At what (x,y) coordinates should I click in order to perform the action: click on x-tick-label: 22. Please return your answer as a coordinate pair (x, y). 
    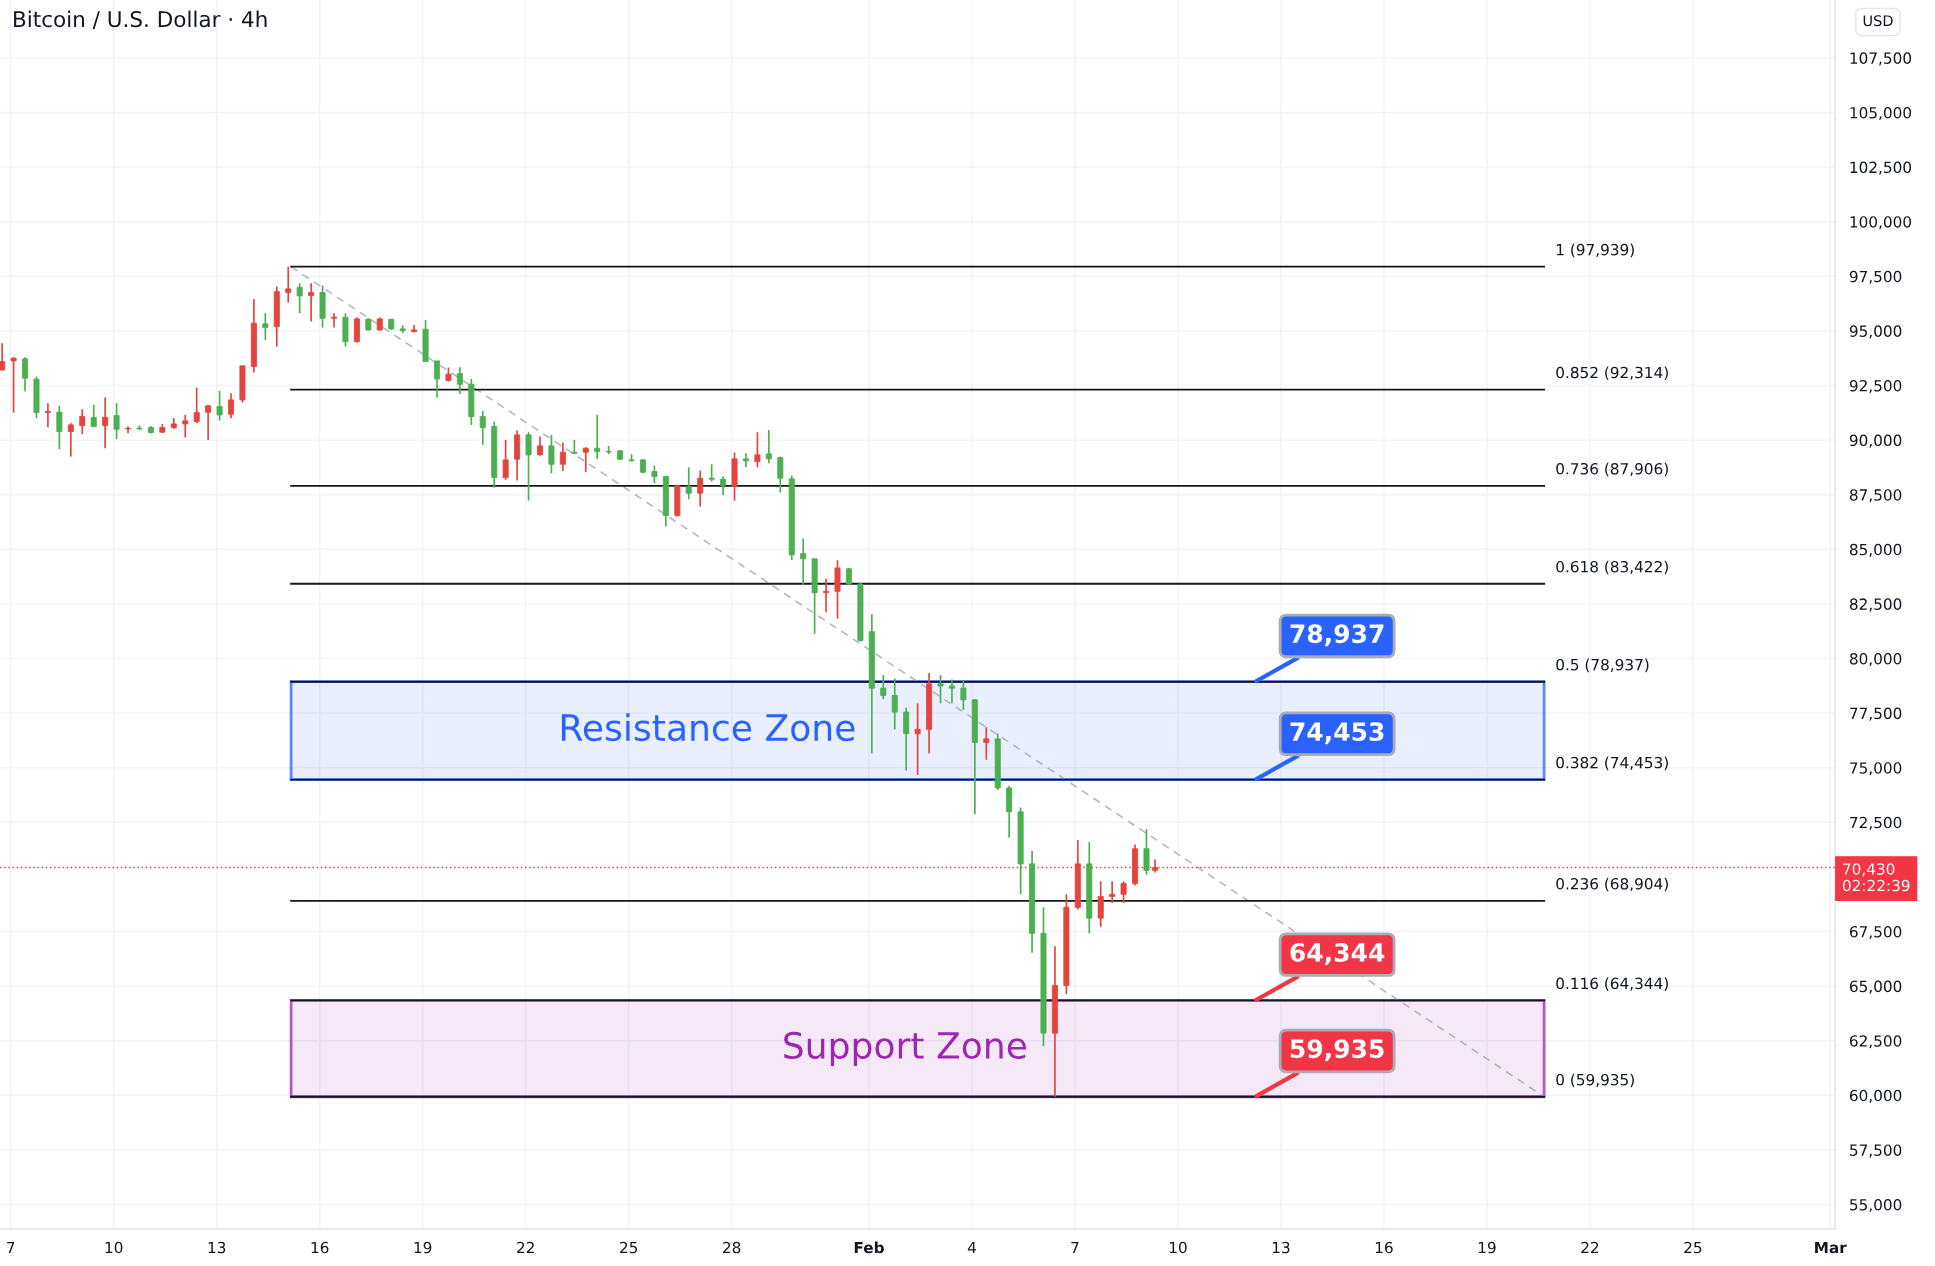
    Looking at the image, I should click on (1590, 1247).